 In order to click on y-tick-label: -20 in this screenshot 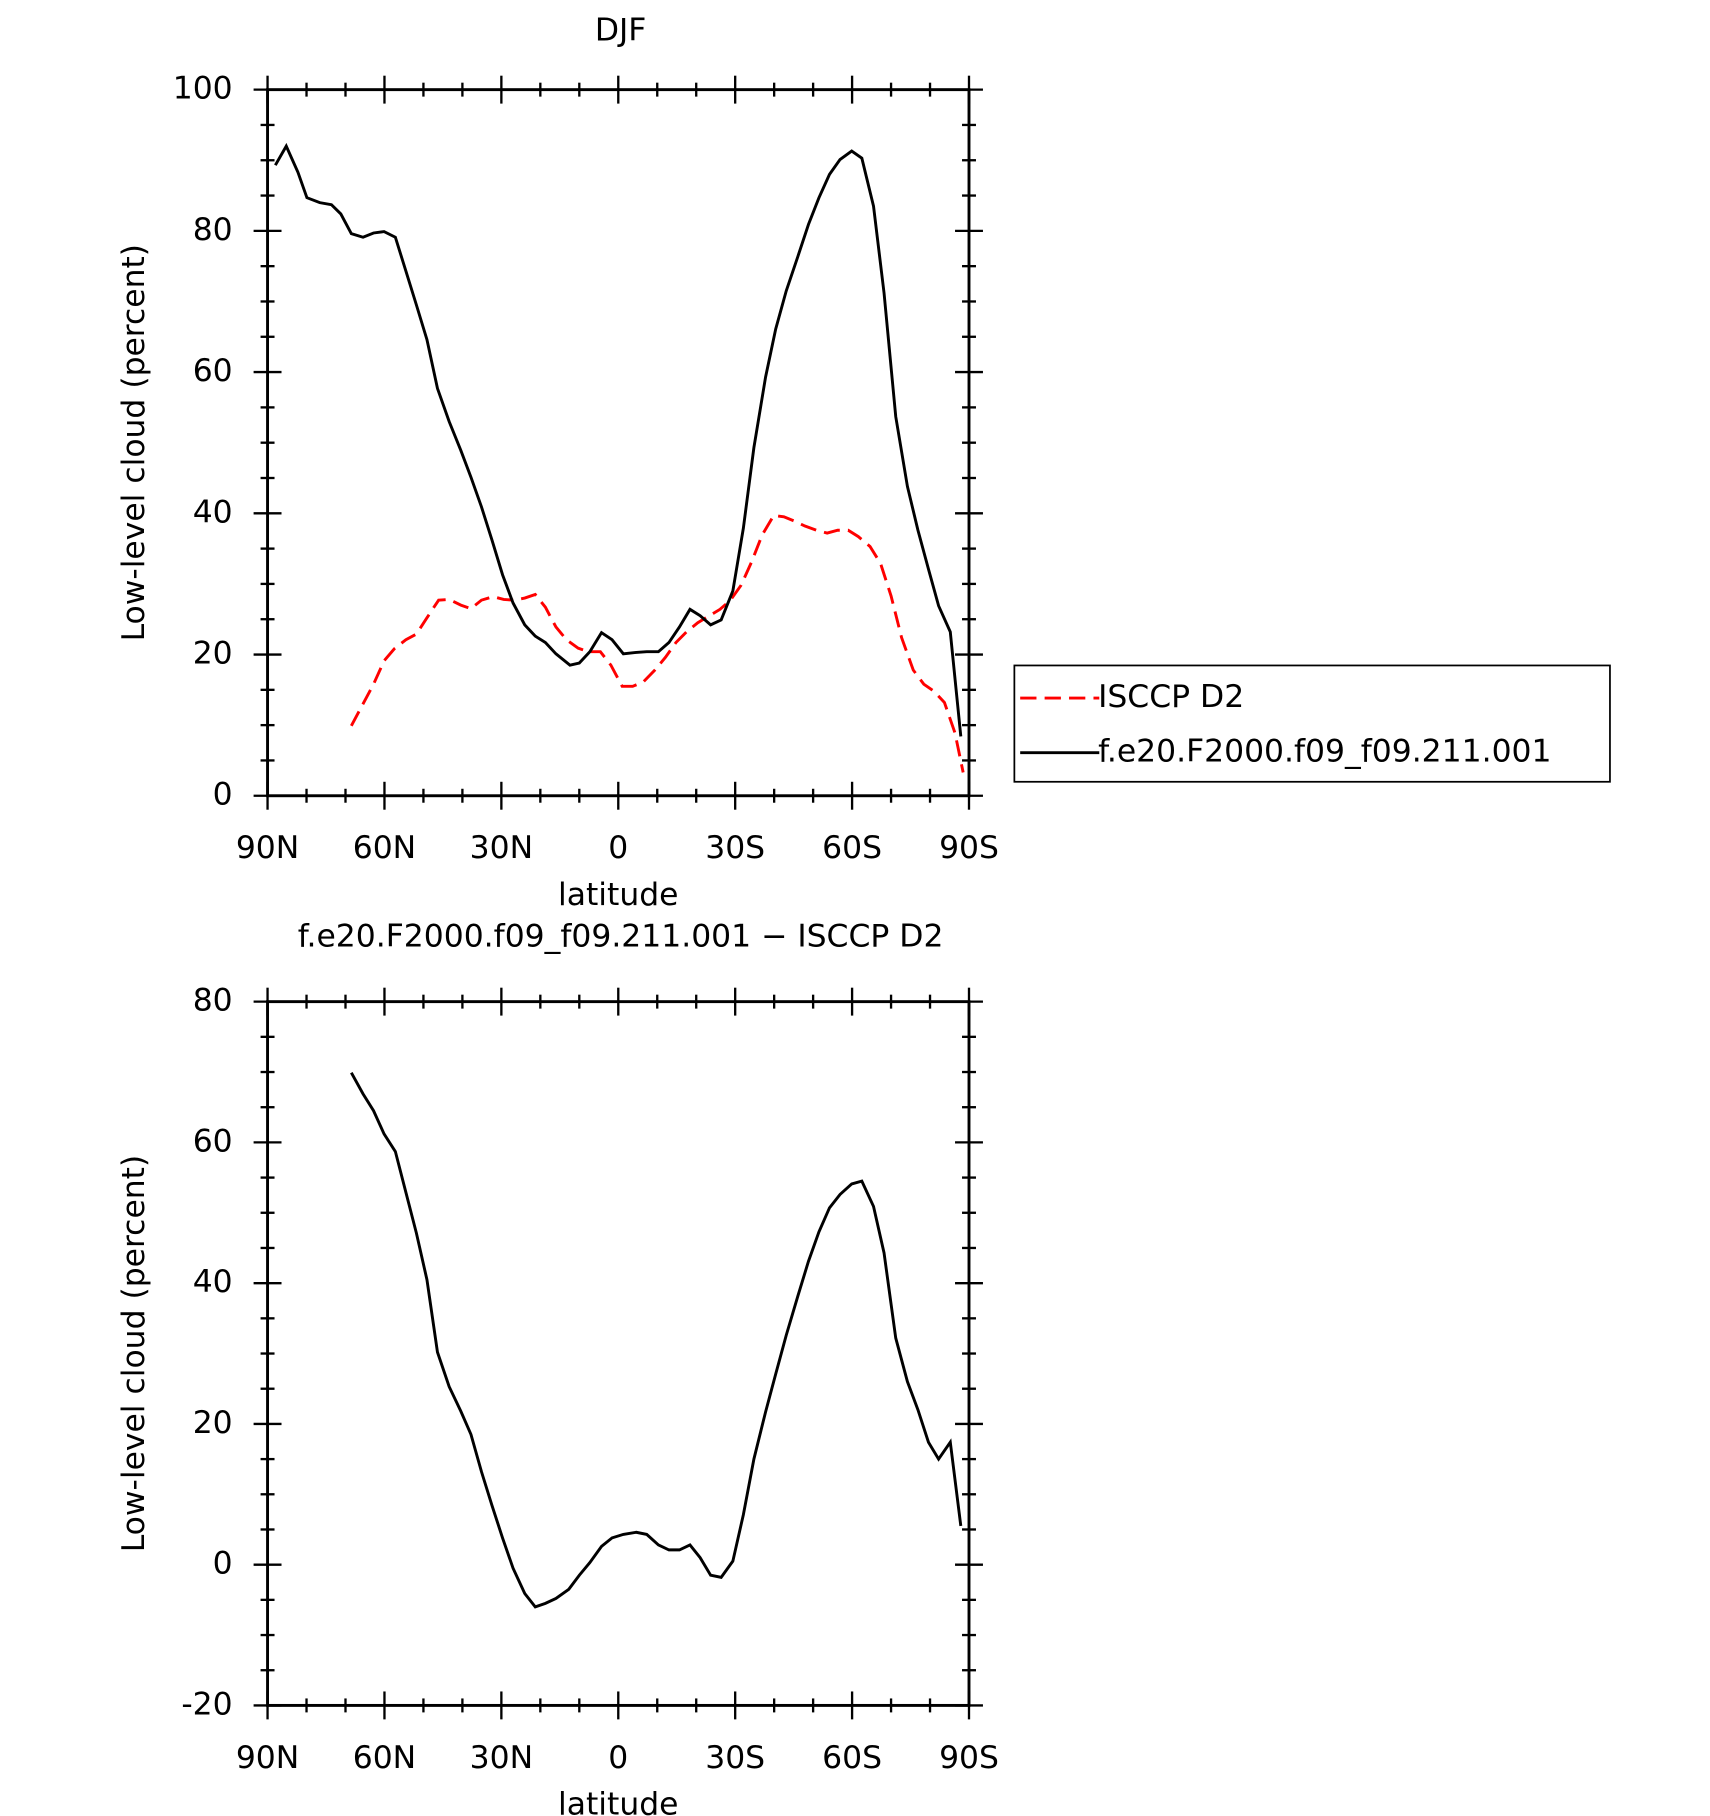, I will do `click(206, 1704)`.